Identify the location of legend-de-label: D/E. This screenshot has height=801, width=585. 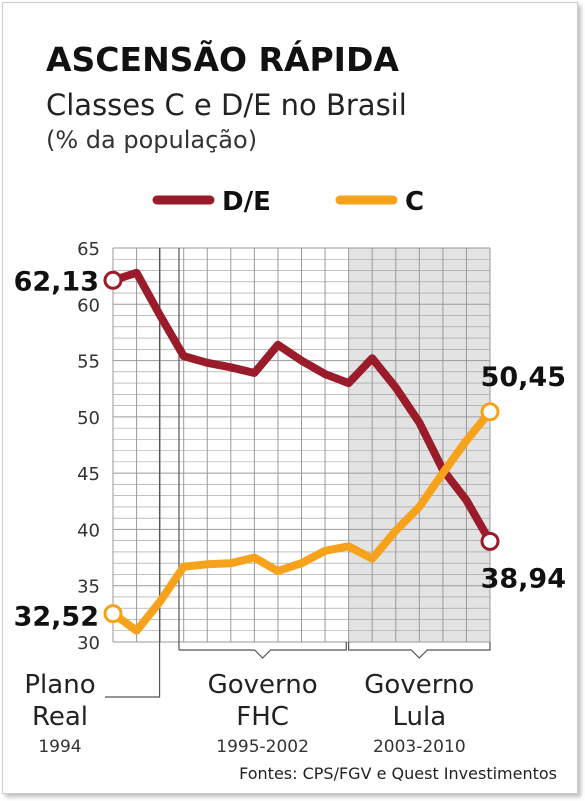
(246, 202).